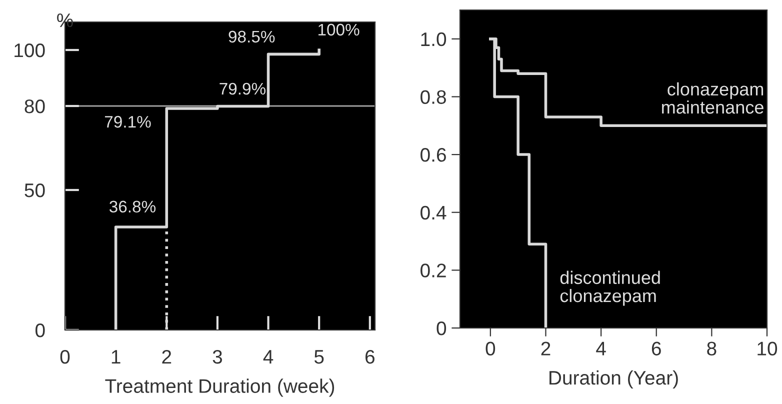 This screenshot has height=404, width=782. I want to click on series-label: discontinued clonazepam, so click(610, 288).